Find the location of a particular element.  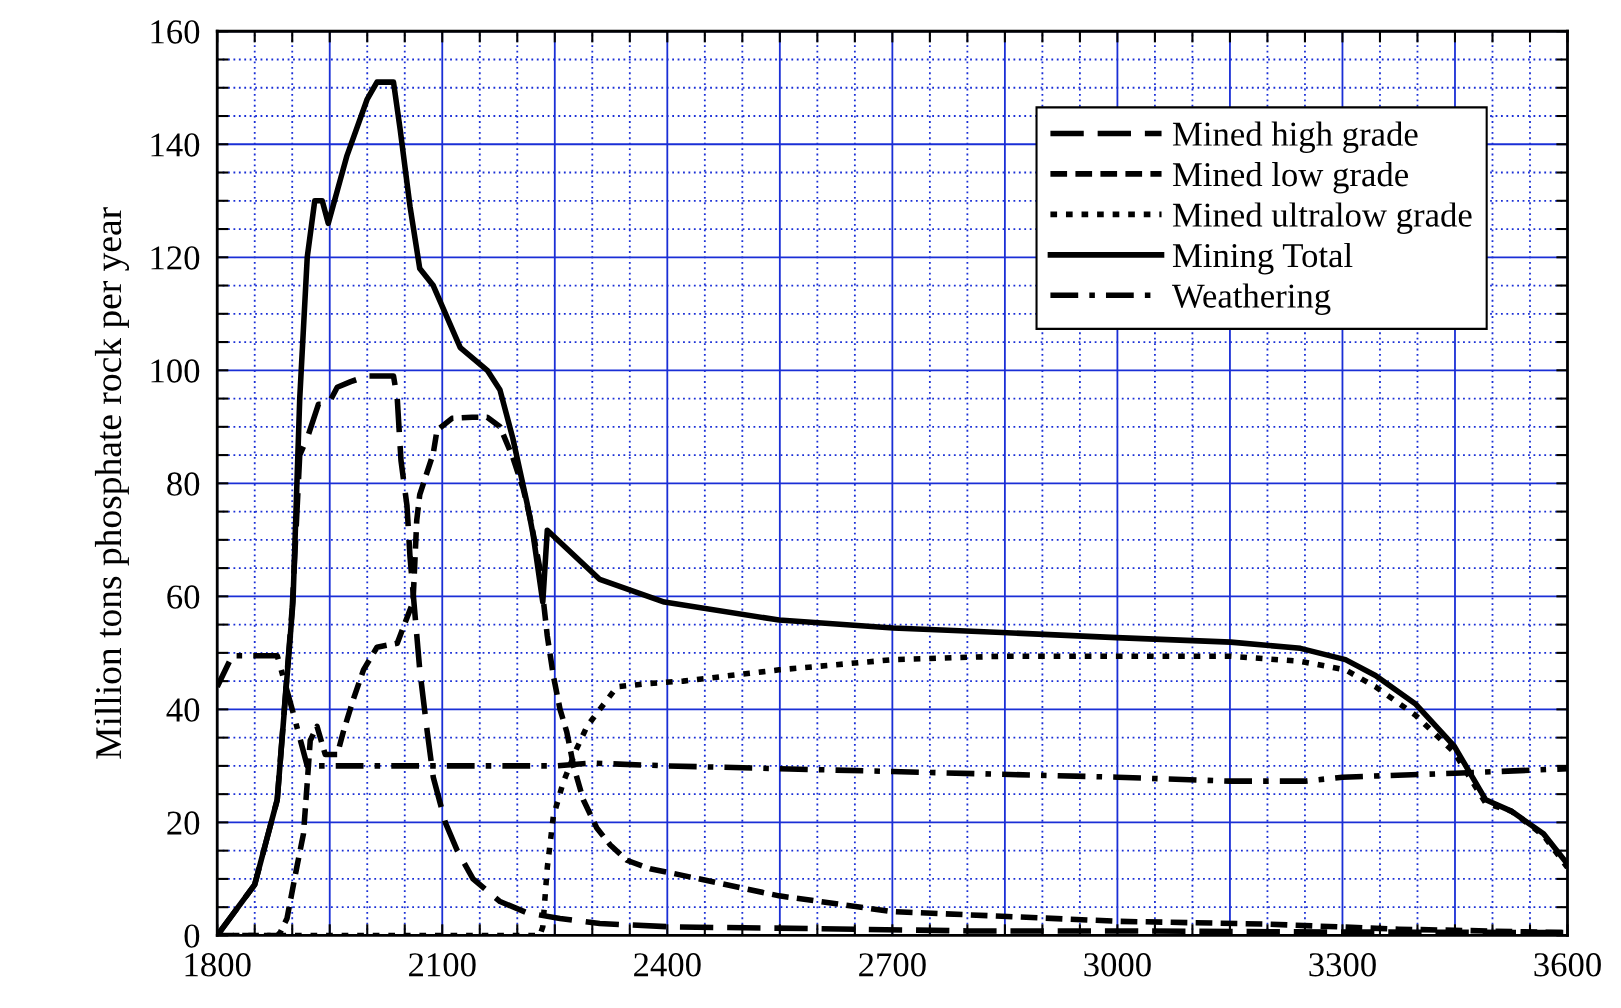

legend-label: Mining Total is located at coordinates (1262, 258).